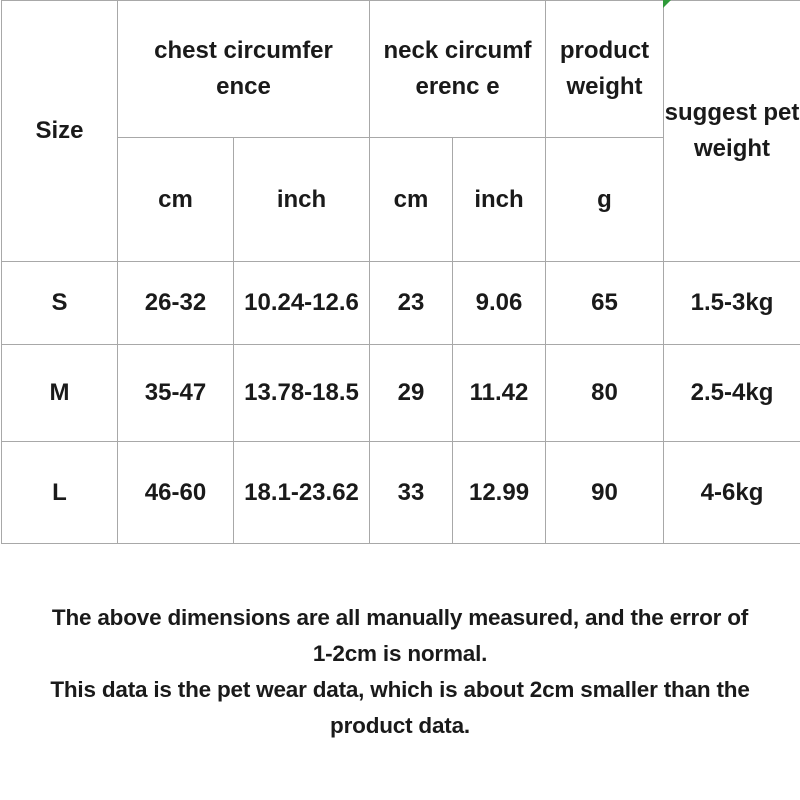  I want to click on cell-neck-cm: 29, so click(411, 393).